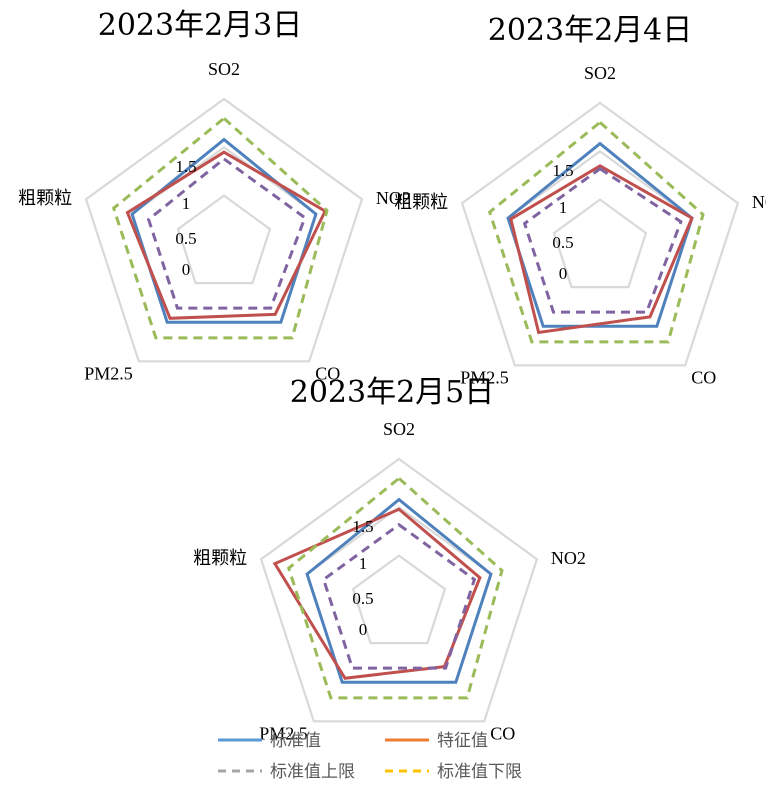  Describe the element at coordinates (462, 741) in the screenshot. I see `legend-label: 特征值` at that location.